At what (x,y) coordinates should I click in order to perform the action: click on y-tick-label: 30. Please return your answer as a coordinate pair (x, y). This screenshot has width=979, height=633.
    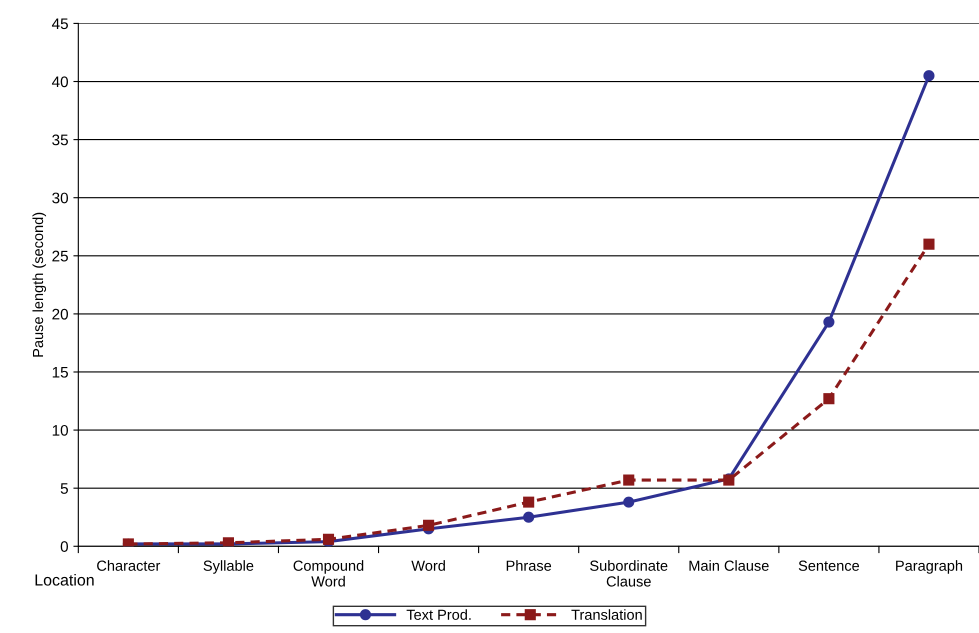
    Looking at the image, I should click on (60, 198).